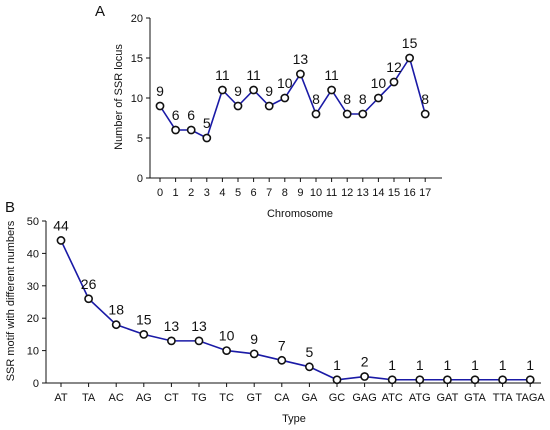 Image resolution: width=550 pixels, height=430 pixels. I want to click on panel-b-x-tick-label: AC, so click(116, 398).